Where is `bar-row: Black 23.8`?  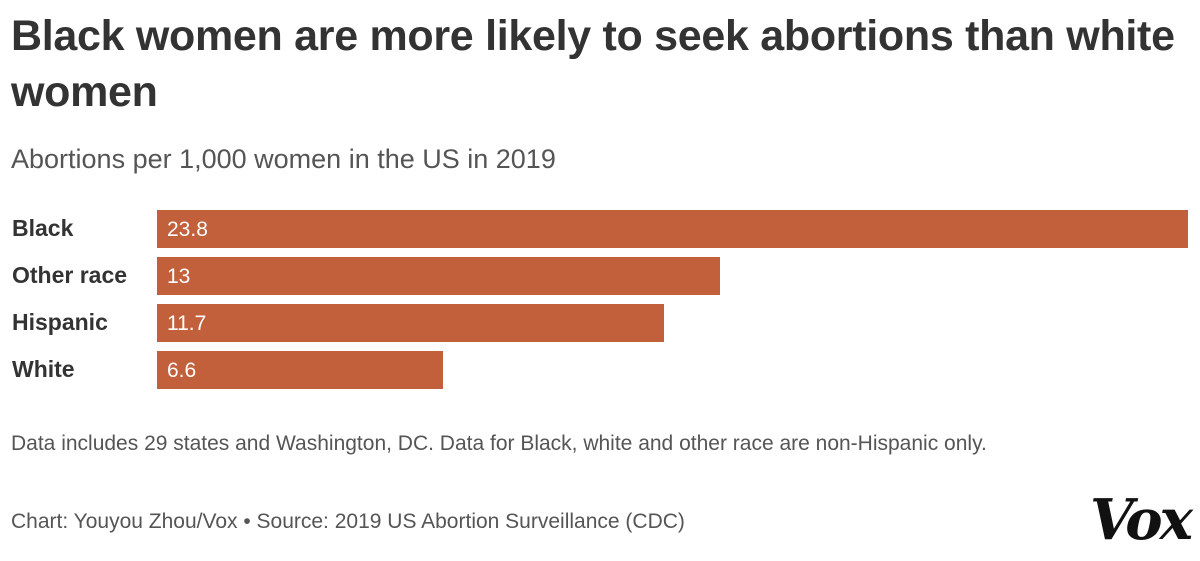
bar-row: Black 23.8 is located at coordinates (600, 227).